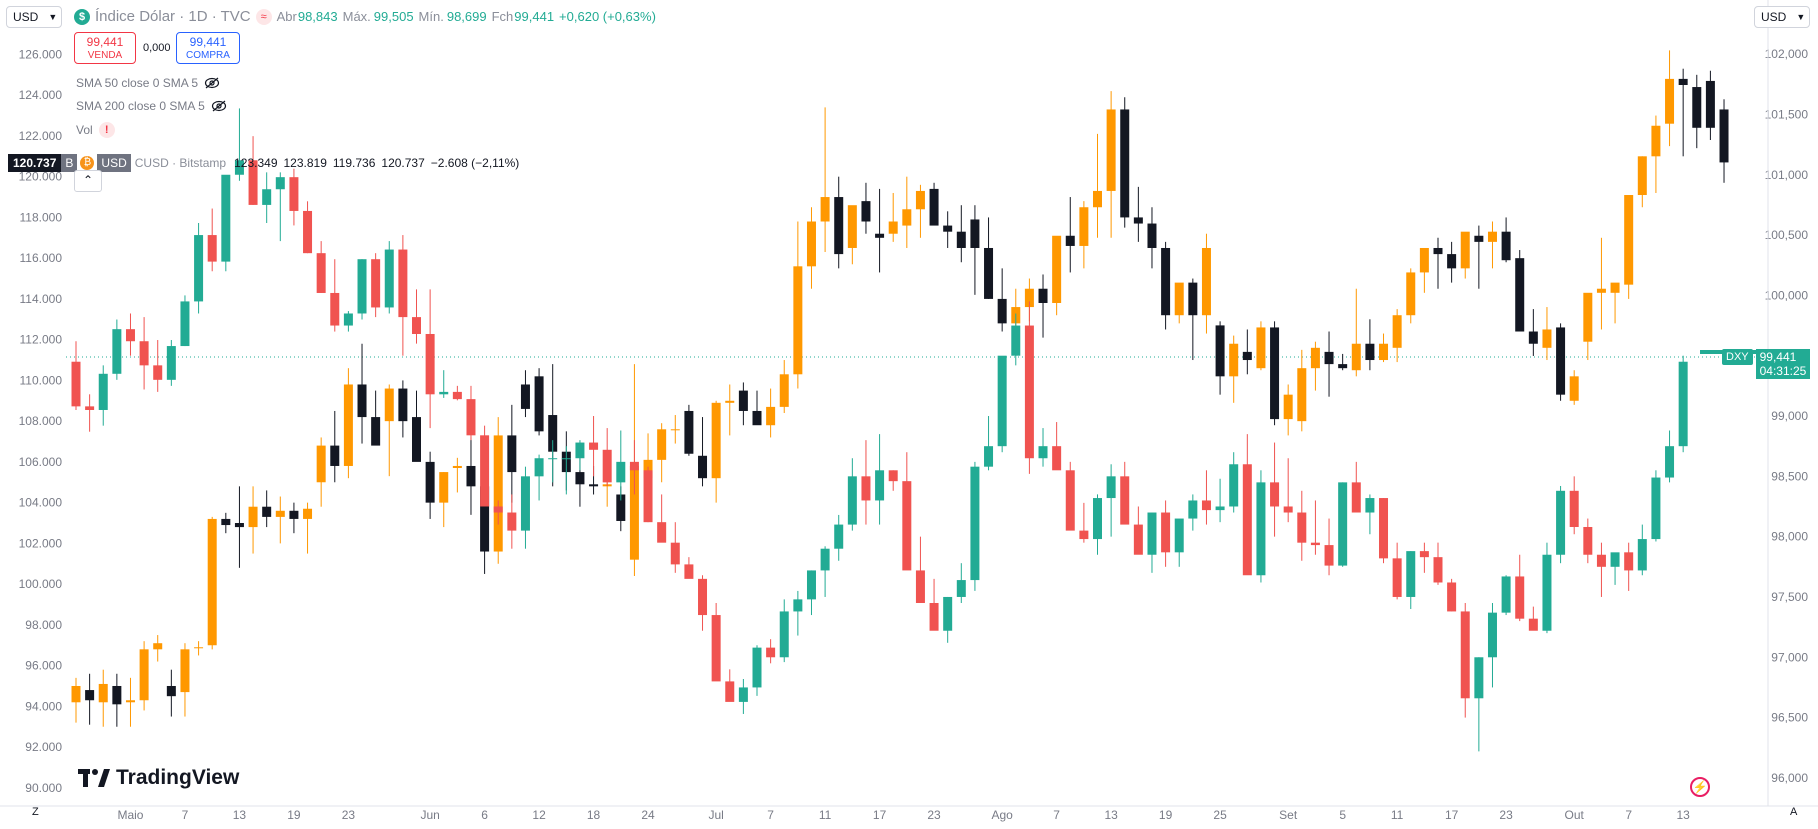 The height and width of the screenshot is (829, 1818). What do you see at coordinates (180, 163) in the screenshot?
I see `overlay-symbol-name: CUSD · Bitstamp` at bounding box center [180, 163].